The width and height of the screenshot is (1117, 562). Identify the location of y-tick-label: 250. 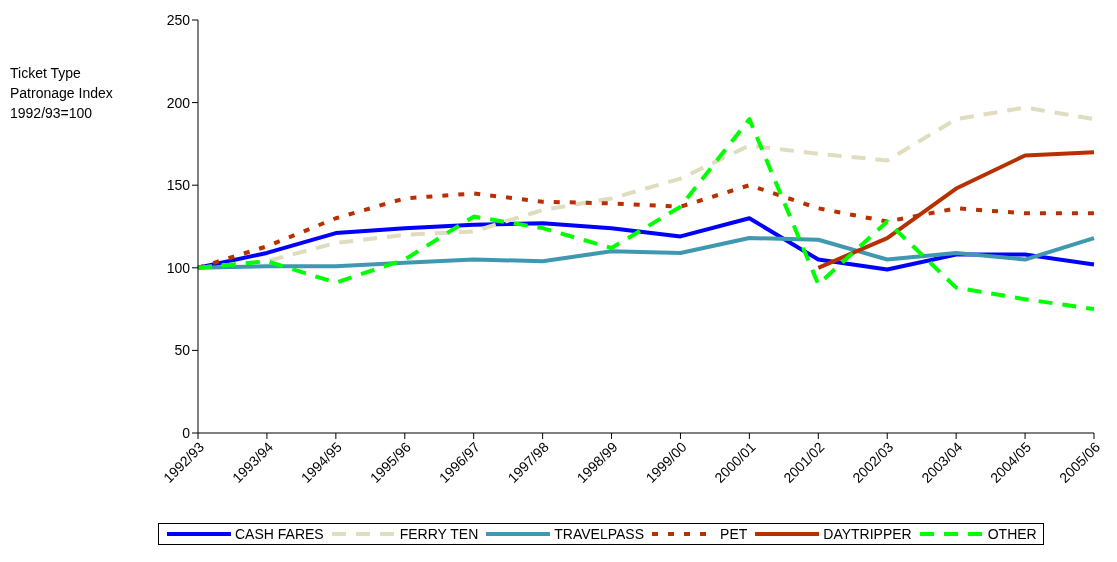
(178, 19).